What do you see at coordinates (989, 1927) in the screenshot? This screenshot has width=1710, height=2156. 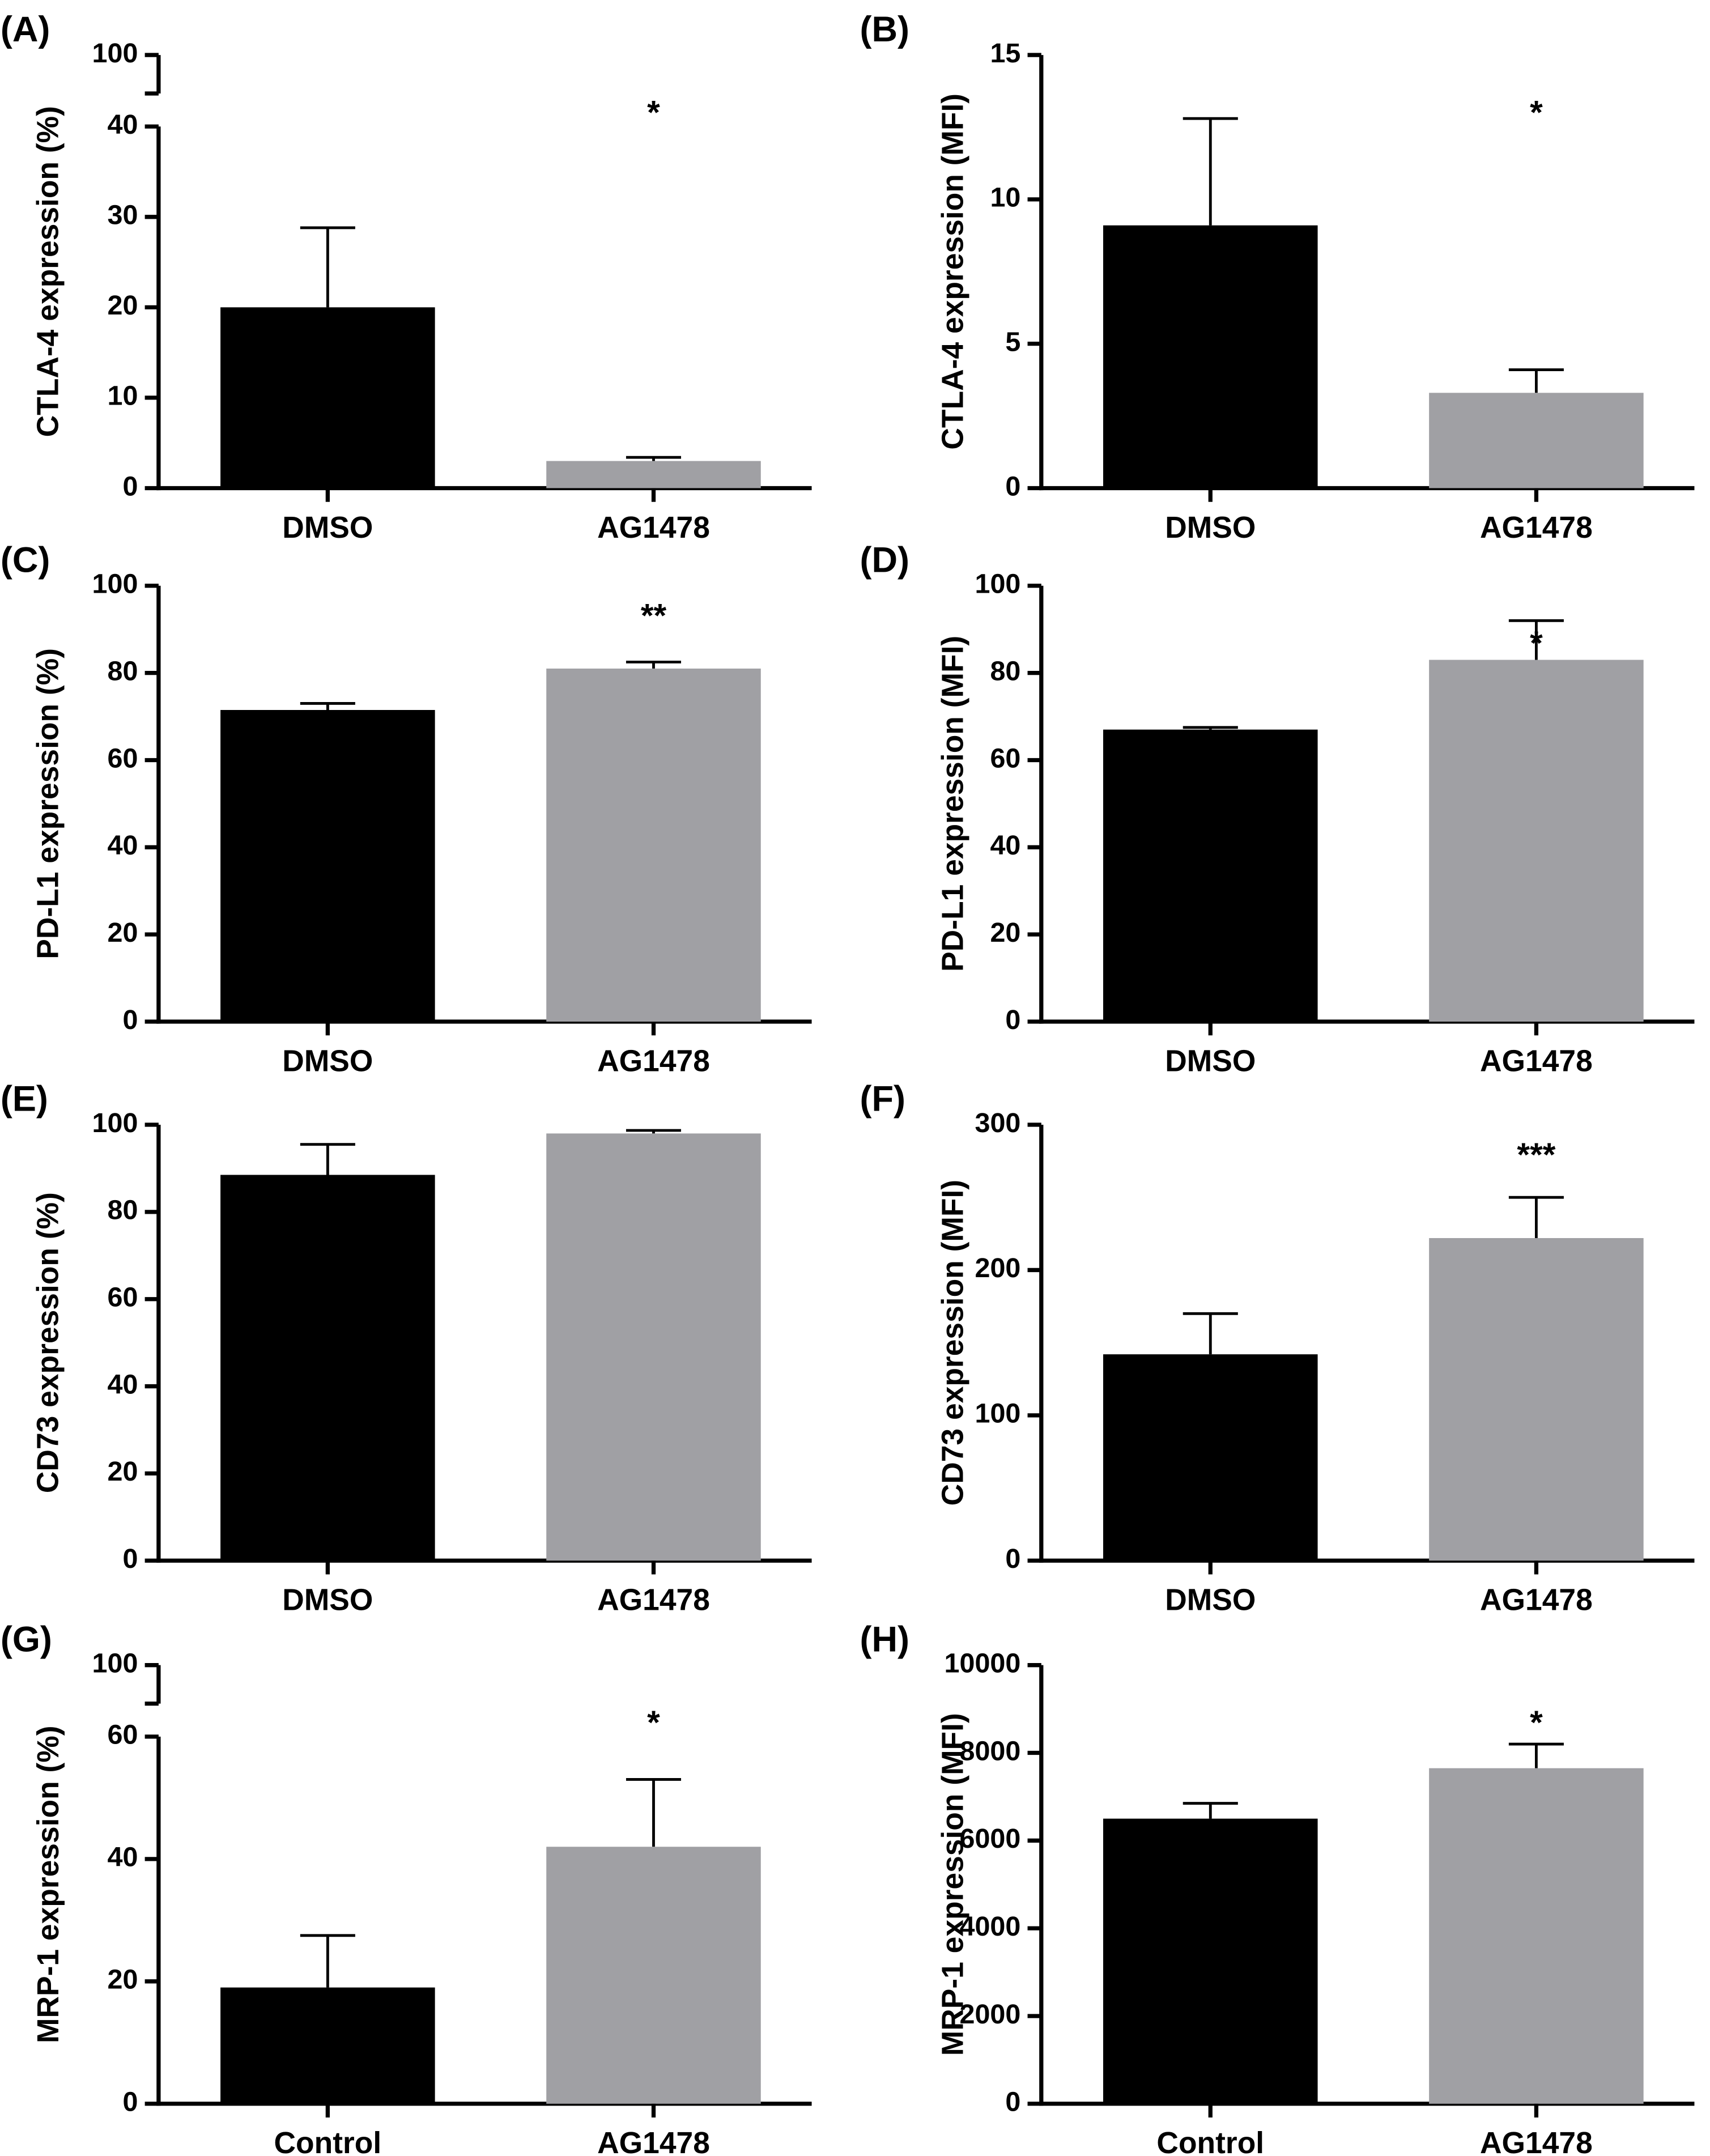 I see `y-tick-label: 4000` at bounding box center [989, 1927].